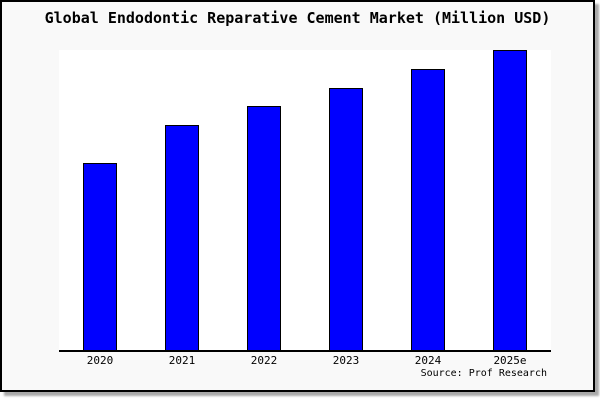  What do you see at coordinates (305, 360) in the screenshot?
I see `x-ticks-row: 2020 2021 2022 2023 2024 2025e` at bounding box center [305, 360].